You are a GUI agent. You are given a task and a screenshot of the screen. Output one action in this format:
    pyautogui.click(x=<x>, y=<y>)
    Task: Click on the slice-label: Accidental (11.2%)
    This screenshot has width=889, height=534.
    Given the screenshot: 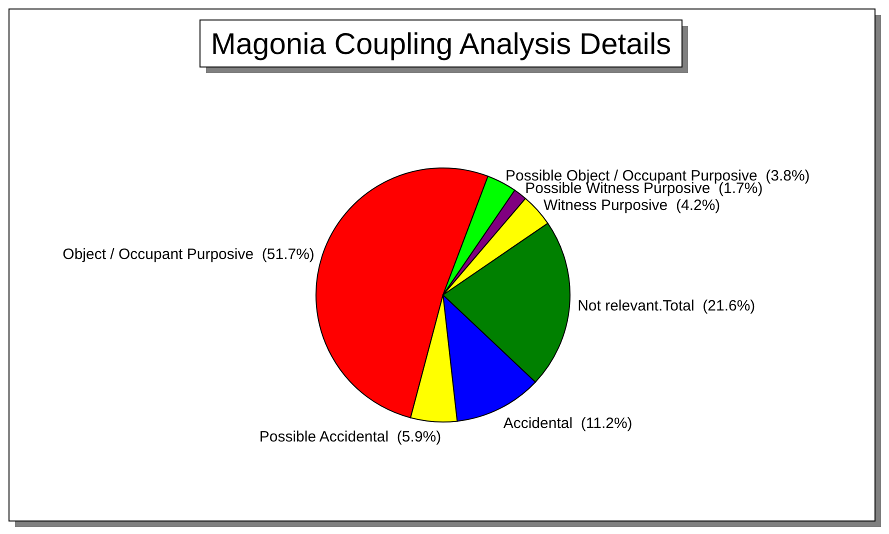 What is the action you would take?
    pyautogui.click(x=567, y=423)
    